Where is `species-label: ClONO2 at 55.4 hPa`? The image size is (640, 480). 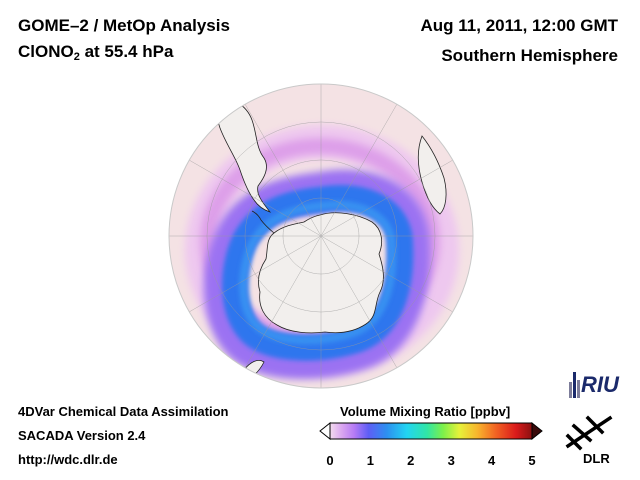 species-label: ClONO2 at 55.4 hPa is located at coordinates (96, 52).